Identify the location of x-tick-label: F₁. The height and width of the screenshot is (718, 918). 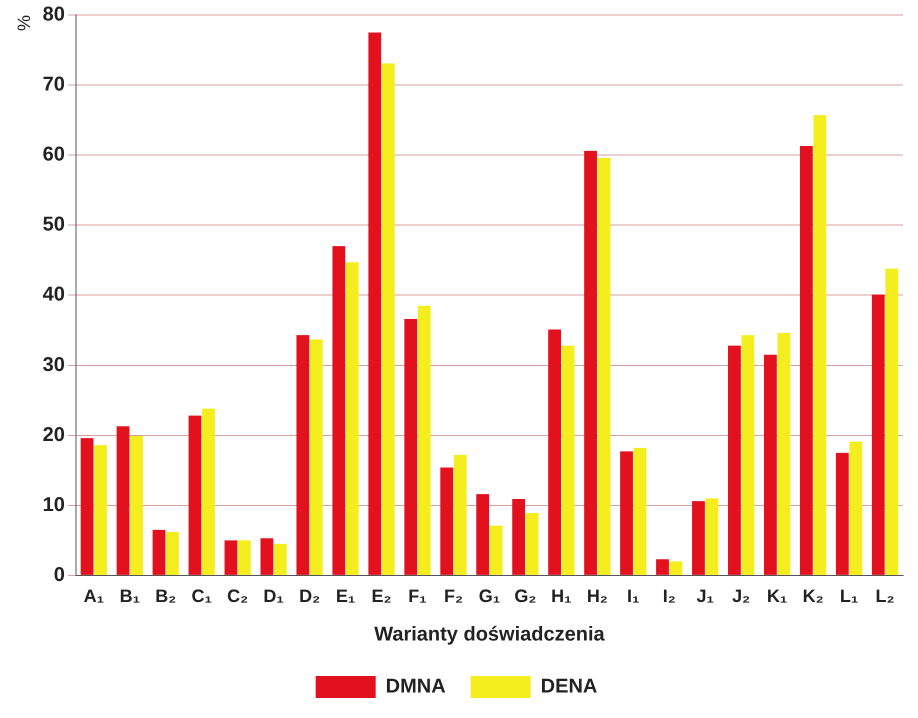
(417, 596).